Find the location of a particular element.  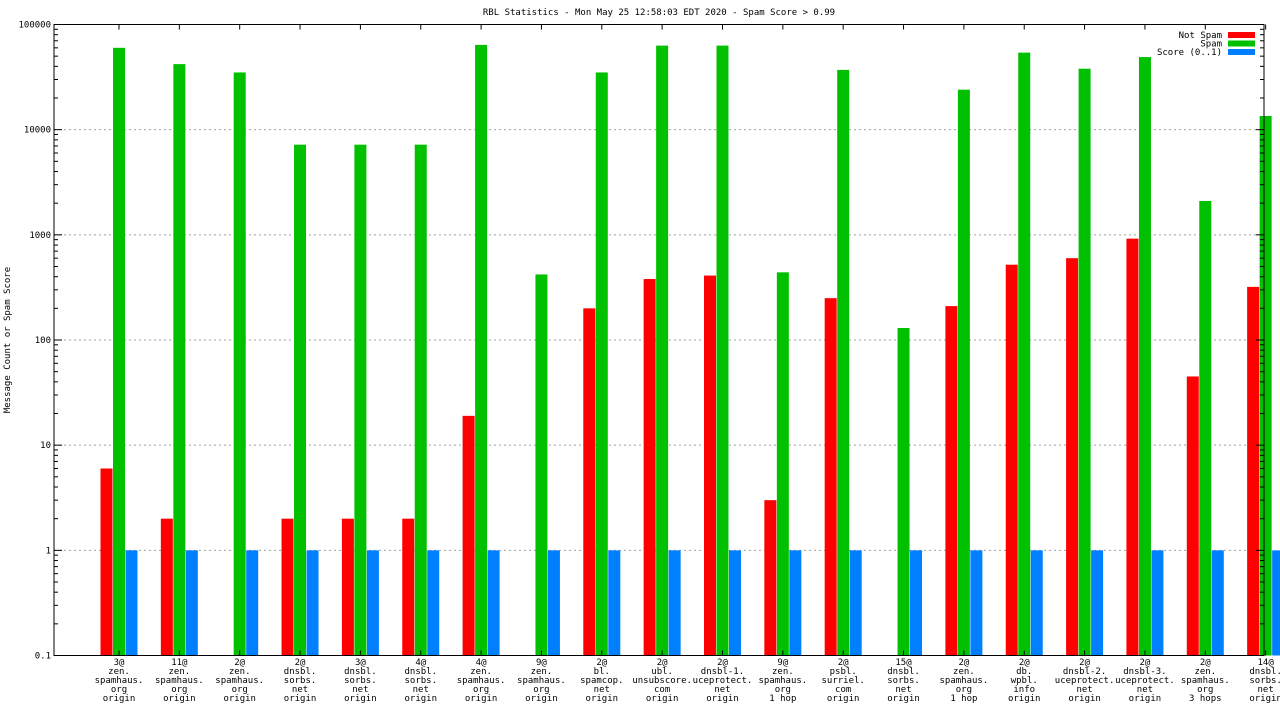

x-tick-label-line: psbl. is located at coordinates (843, 672).